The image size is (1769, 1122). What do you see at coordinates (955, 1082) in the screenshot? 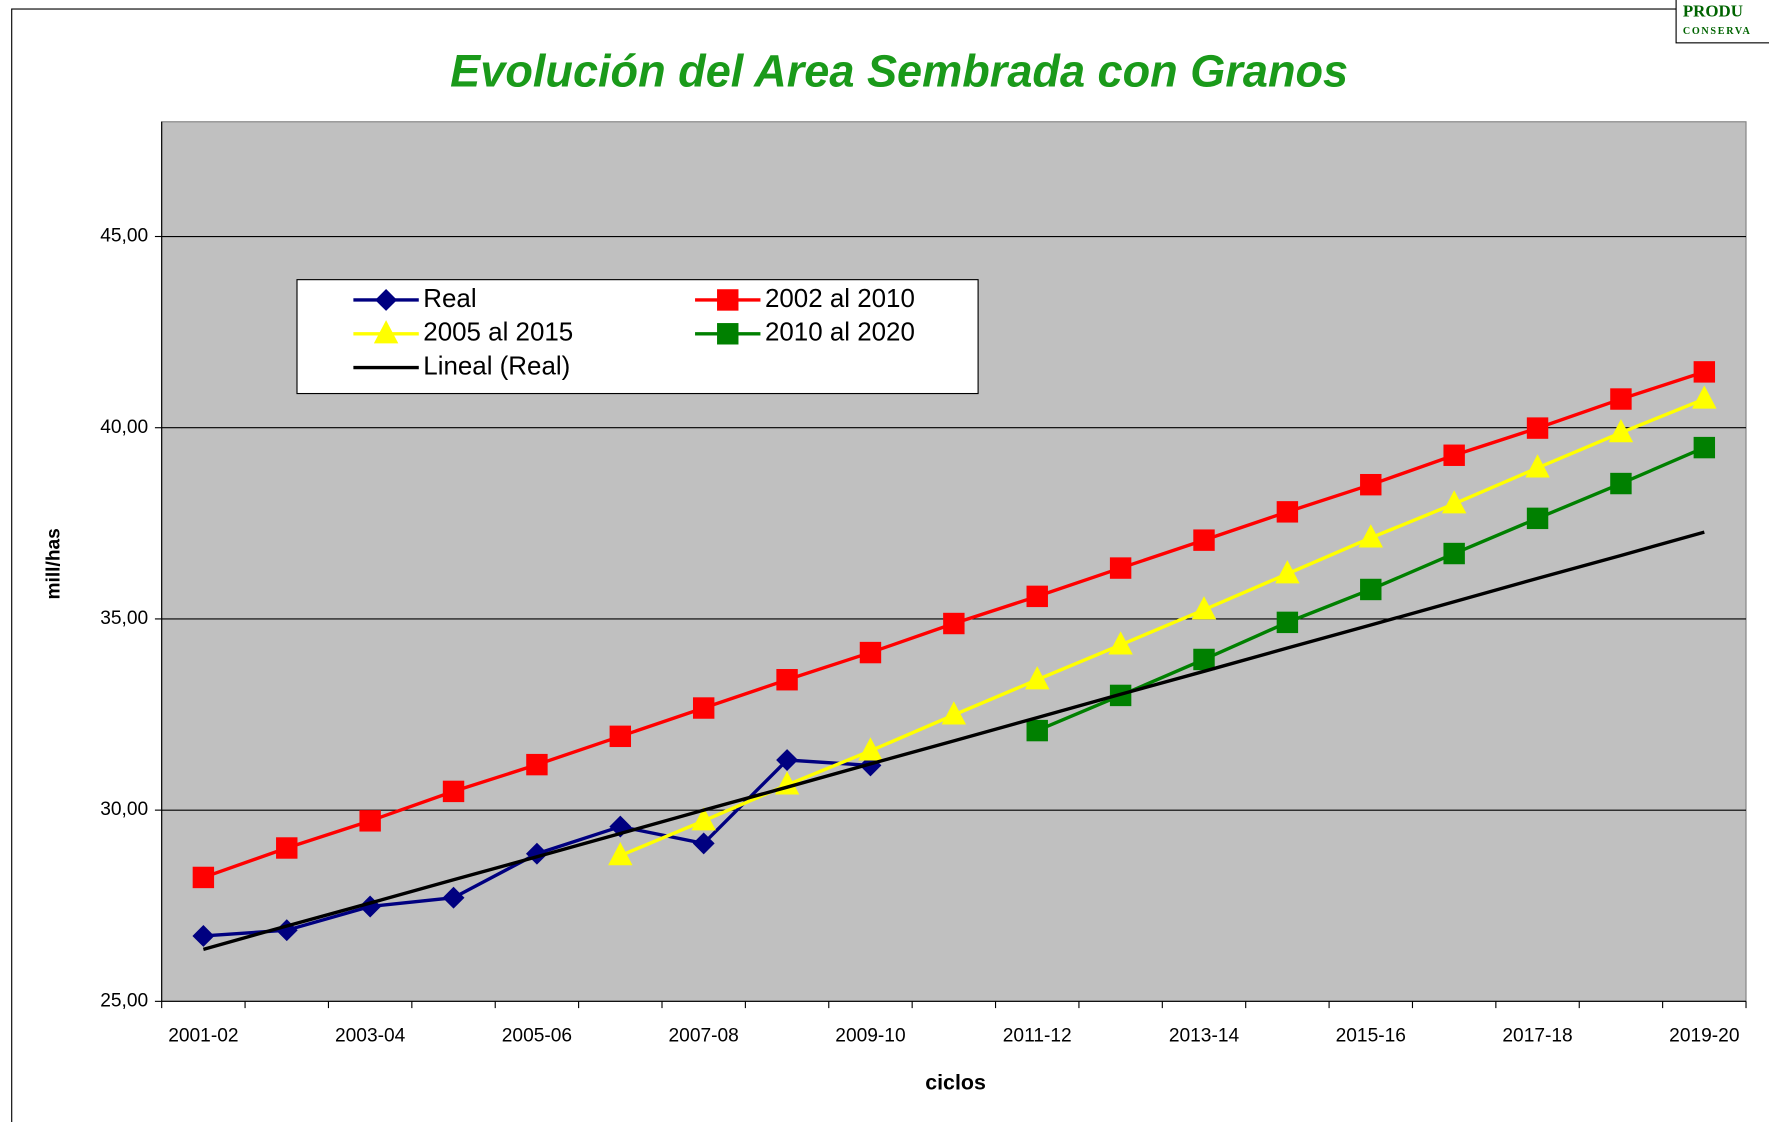
I see `x-axis-label: ciclos` at bounding box center [955, 1082].